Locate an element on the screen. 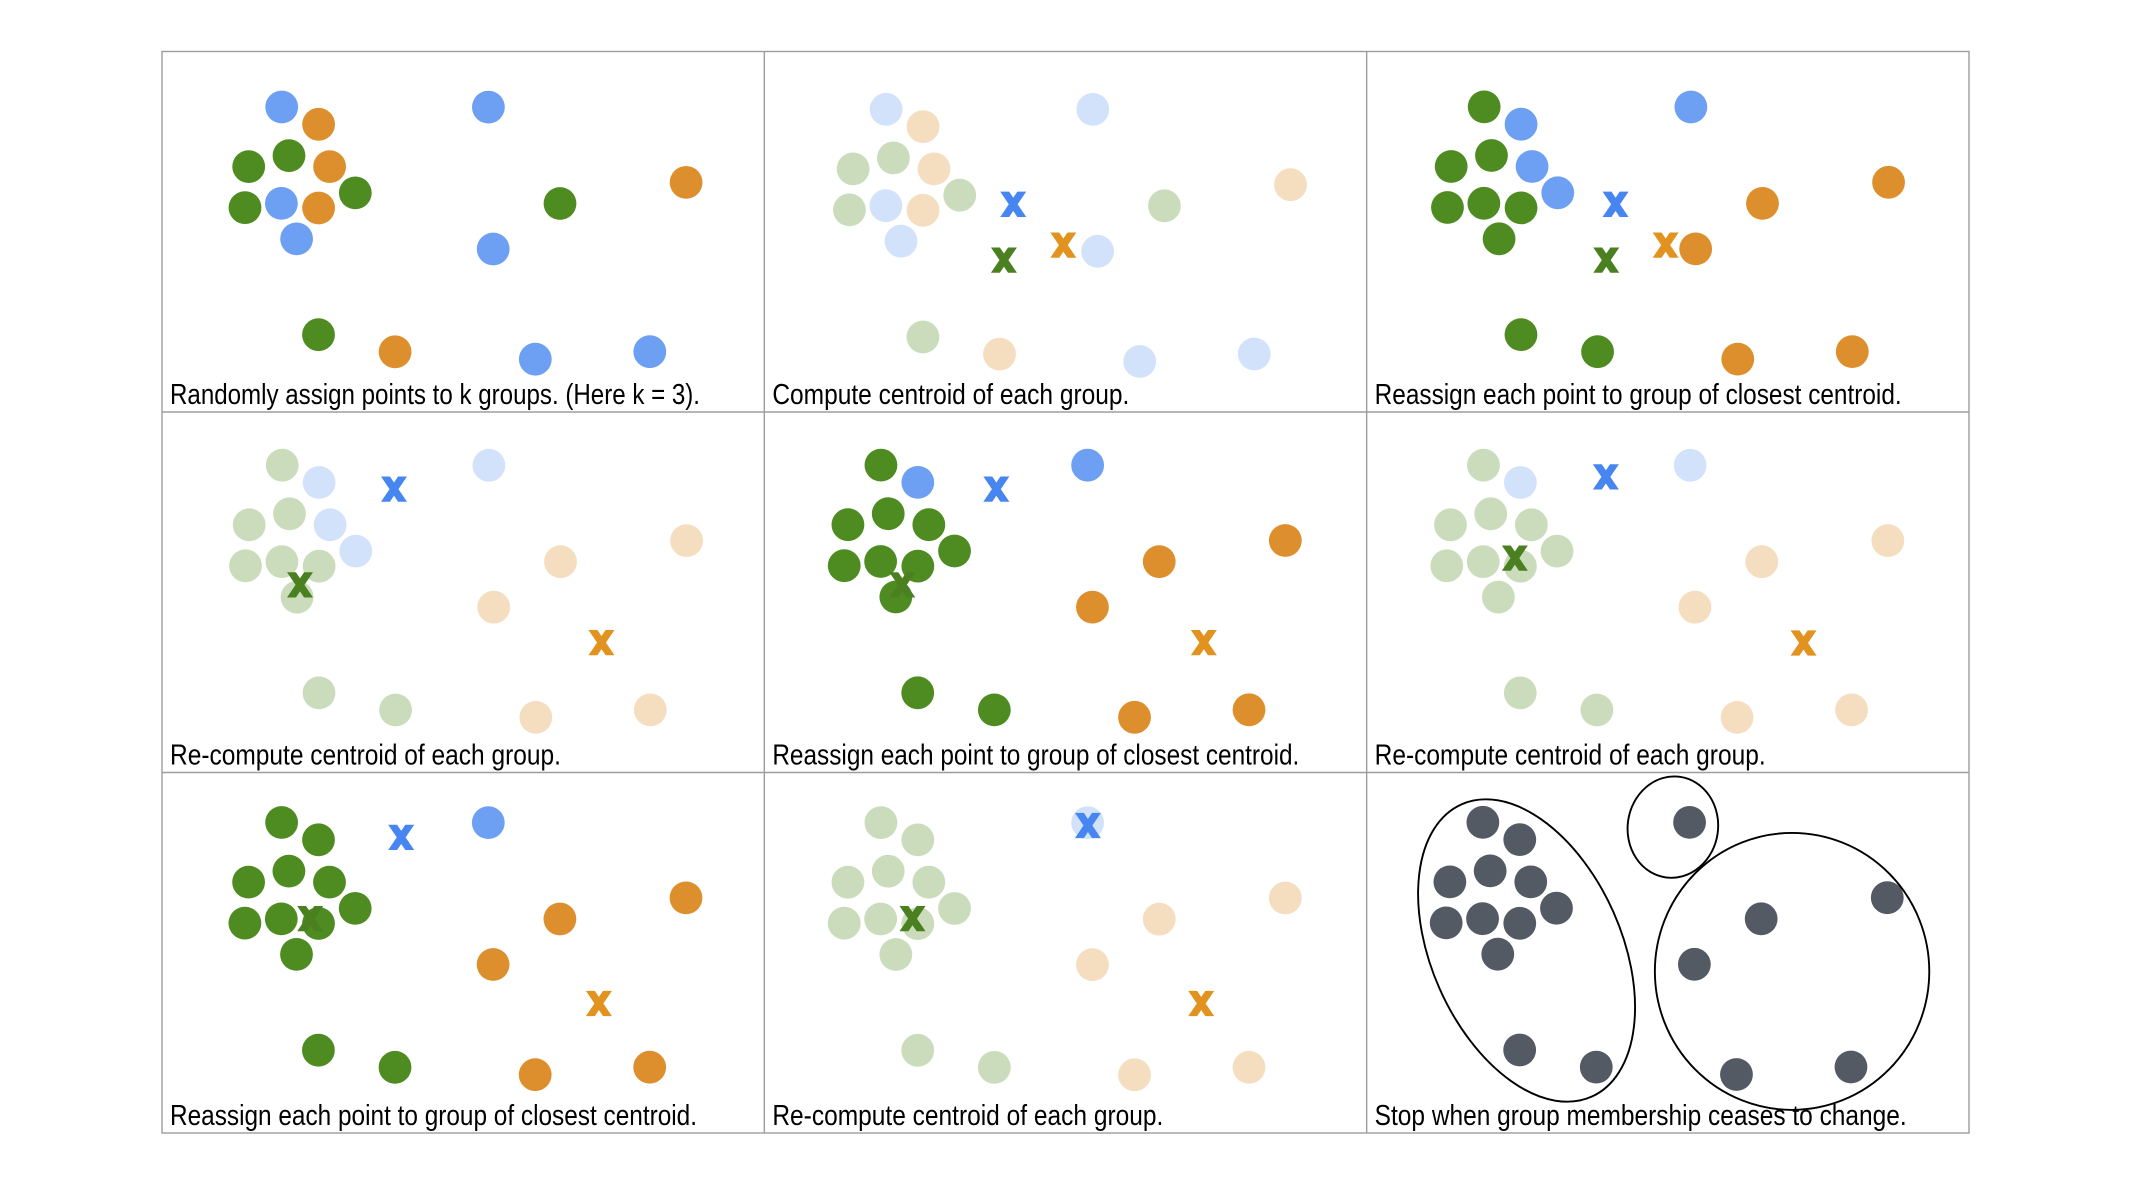 The height and width of the screenshot is (1183, 2133). svg-text:Compute centroid of each group: Compute centroid of each group. is located at coordinates (950, 395).